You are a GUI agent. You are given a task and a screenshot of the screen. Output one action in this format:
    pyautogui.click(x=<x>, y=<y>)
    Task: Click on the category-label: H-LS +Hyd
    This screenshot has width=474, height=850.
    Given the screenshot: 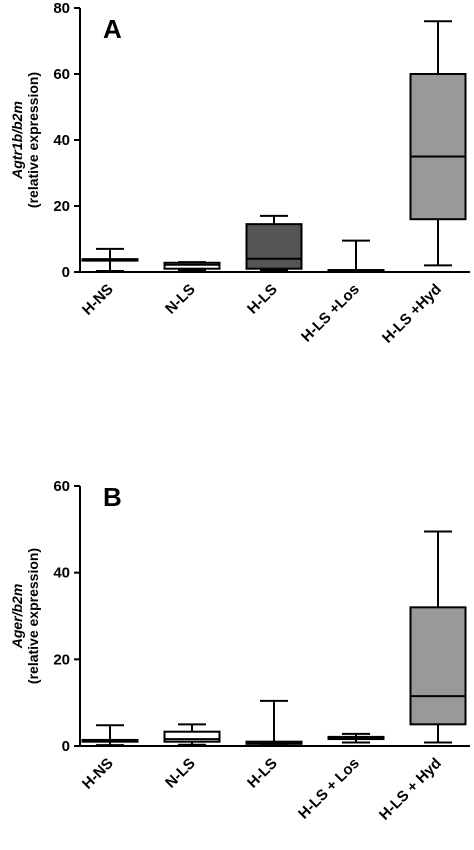 What is the action you would take?
    pyautogui.click(x=412, y=314)
    